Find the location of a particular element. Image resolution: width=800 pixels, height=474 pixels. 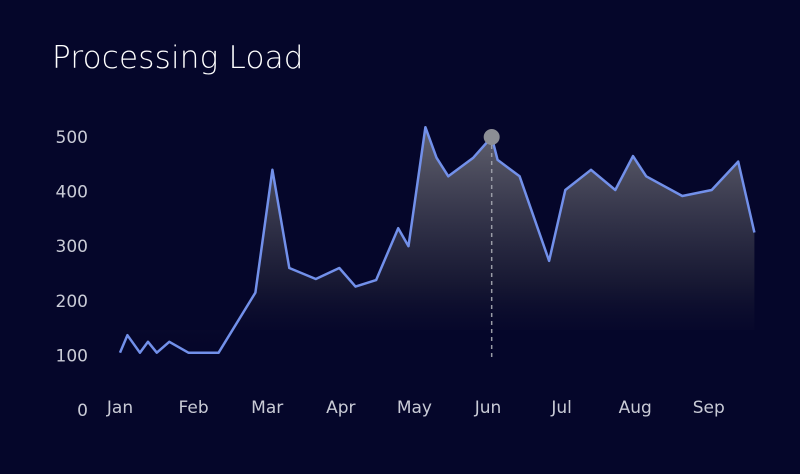

y-tick-label: 0 is located at coordinates (82, 411).